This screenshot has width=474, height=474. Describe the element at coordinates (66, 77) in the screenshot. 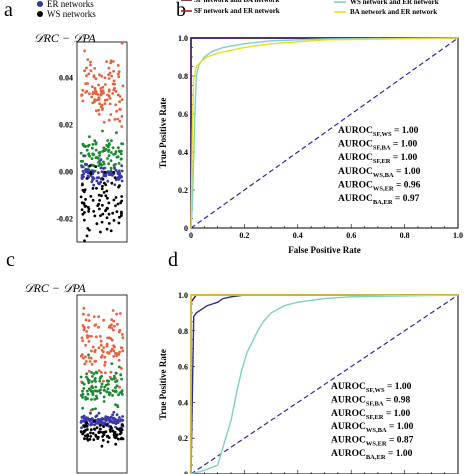

I see `y-tick-a-0: 0.04` at that location.